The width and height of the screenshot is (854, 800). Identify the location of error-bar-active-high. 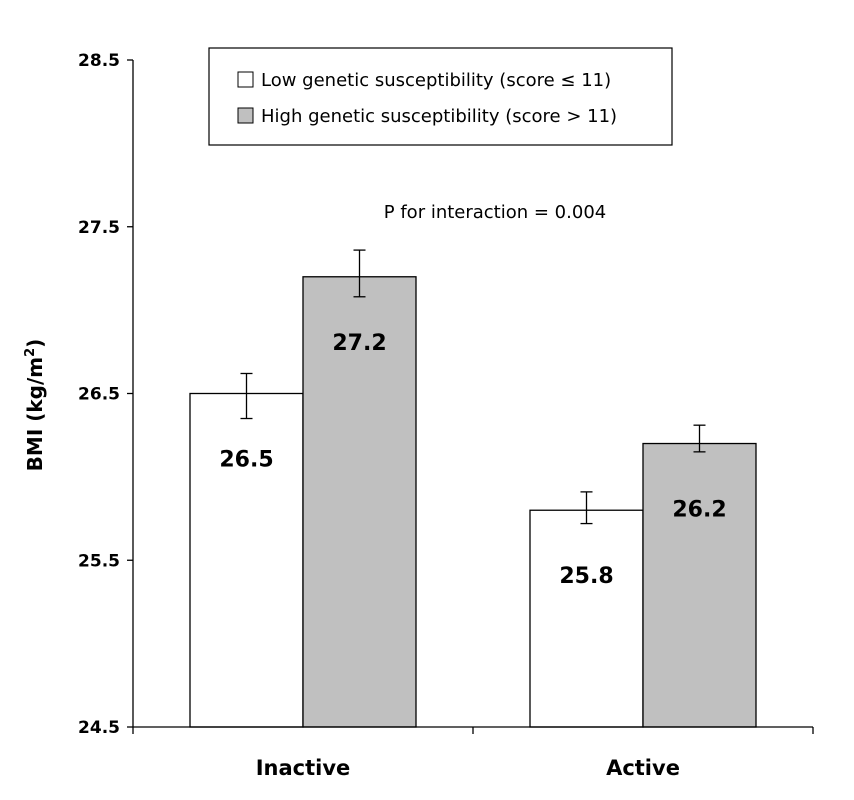
(699, 438).